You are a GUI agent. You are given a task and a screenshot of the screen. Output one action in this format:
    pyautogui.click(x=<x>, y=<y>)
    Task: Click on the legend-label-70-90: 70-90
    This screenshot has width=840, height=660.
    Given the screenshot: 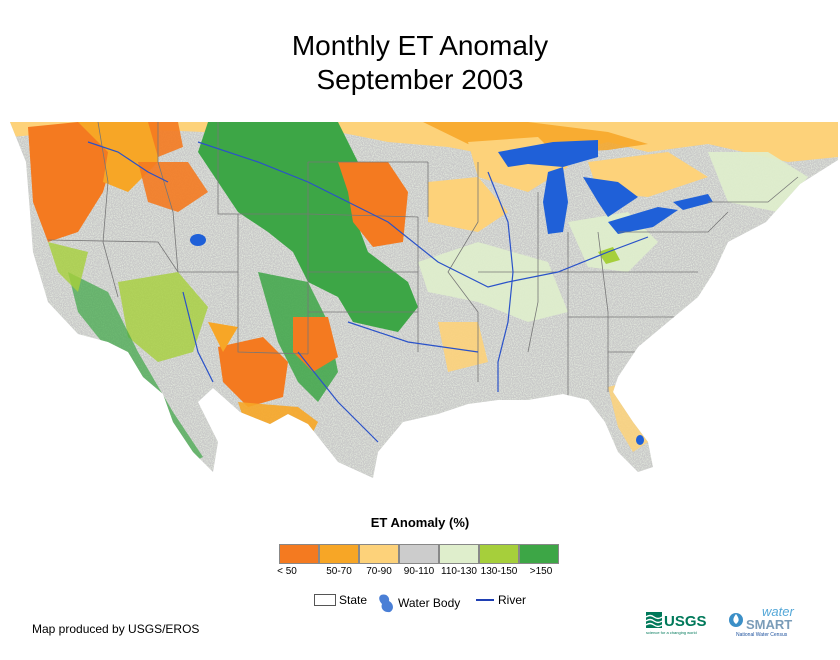 What is the action you would take?
    pyautogui.click(x=379, y=571)
    